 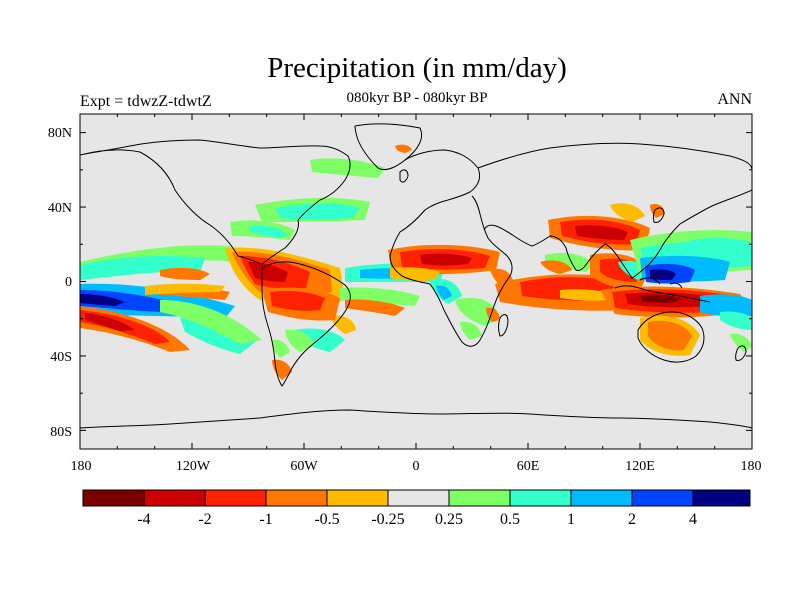 What do you see at coordinates (375, 307) in the screenshot?
I see `anomaly-south-atlantic-orange` at bounding box center [375, 307].